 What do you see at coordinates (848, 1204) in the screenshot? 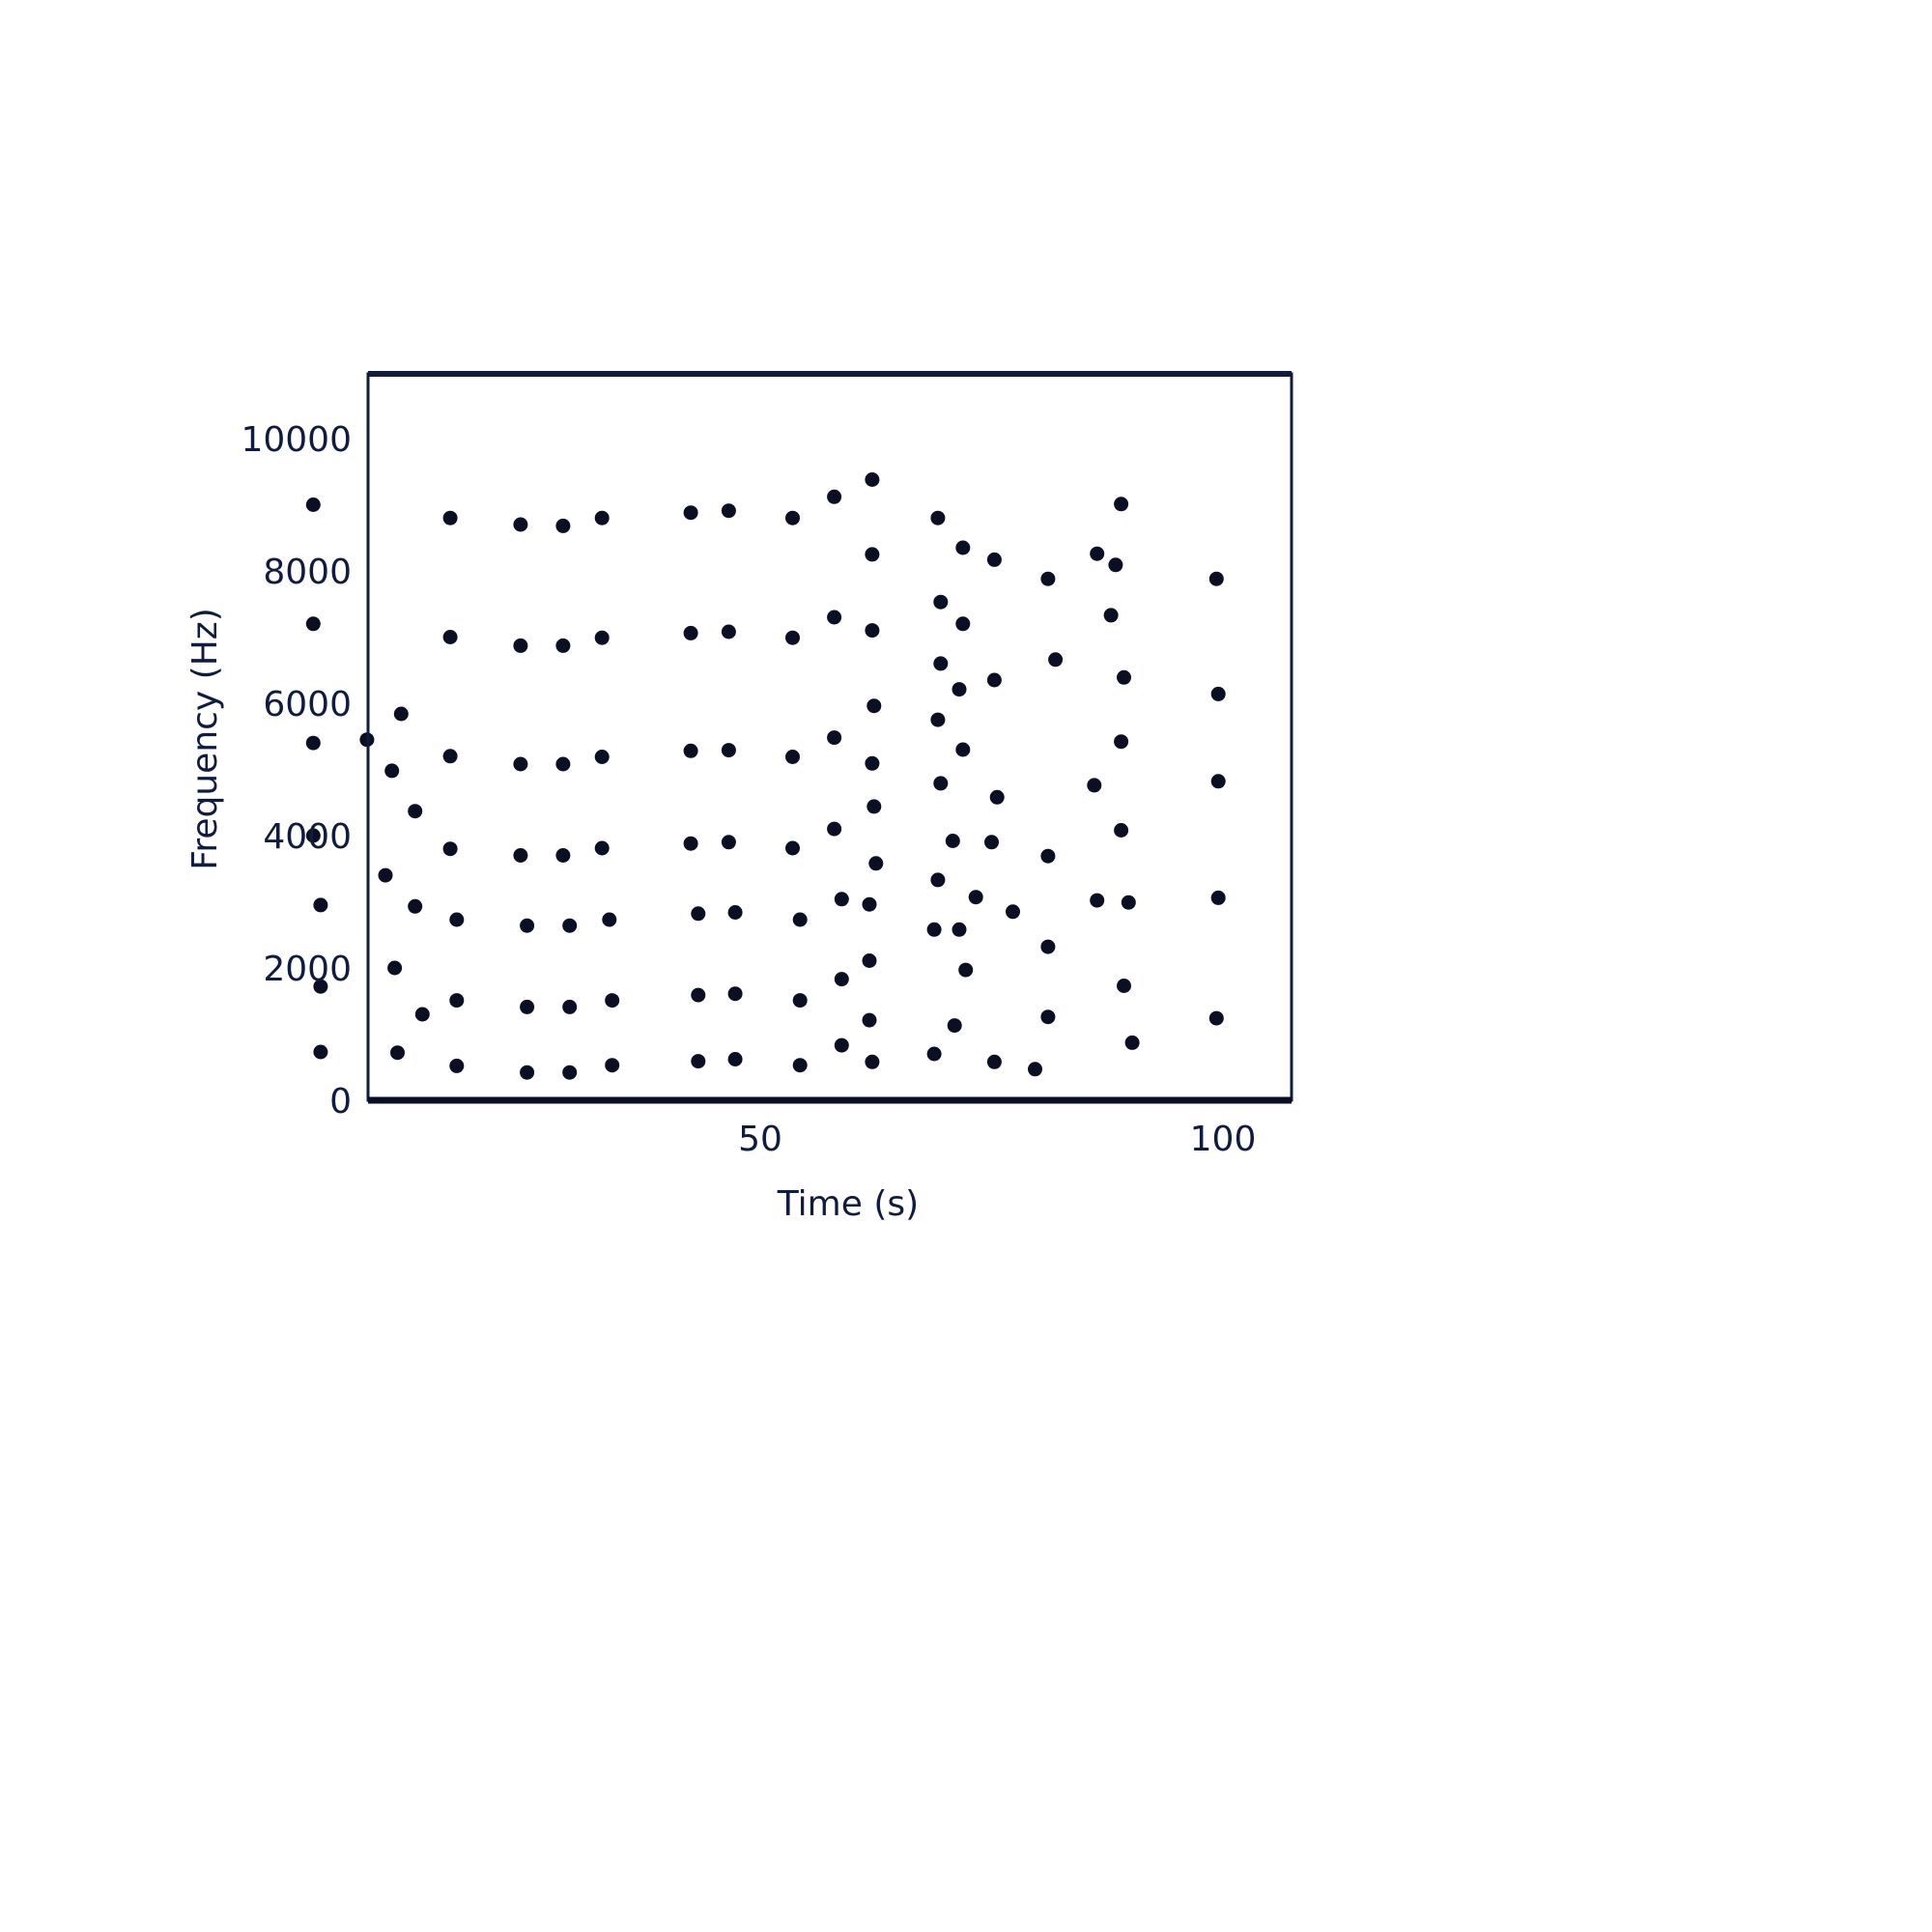
I see `x-axis-label: Time (s)` at bounding box center [848, 1204].